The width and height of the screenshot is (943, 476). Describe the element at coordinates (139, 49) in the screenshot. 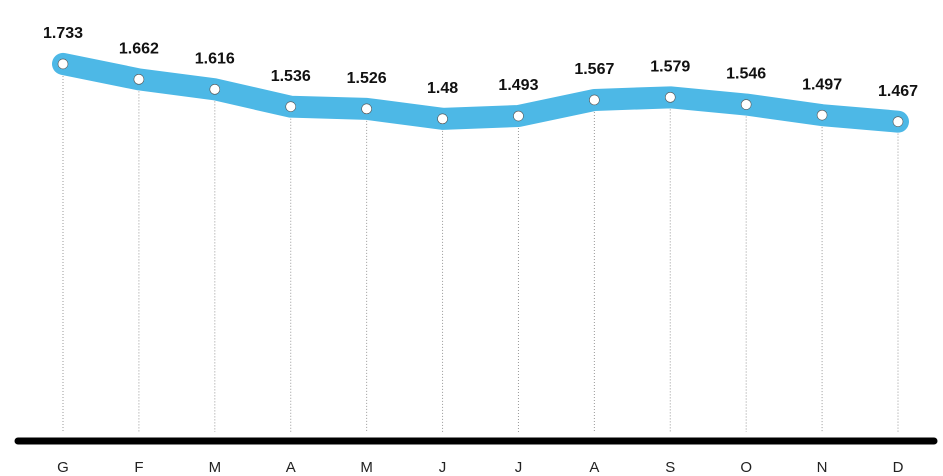

I see `value-label: 1.662` at that location.